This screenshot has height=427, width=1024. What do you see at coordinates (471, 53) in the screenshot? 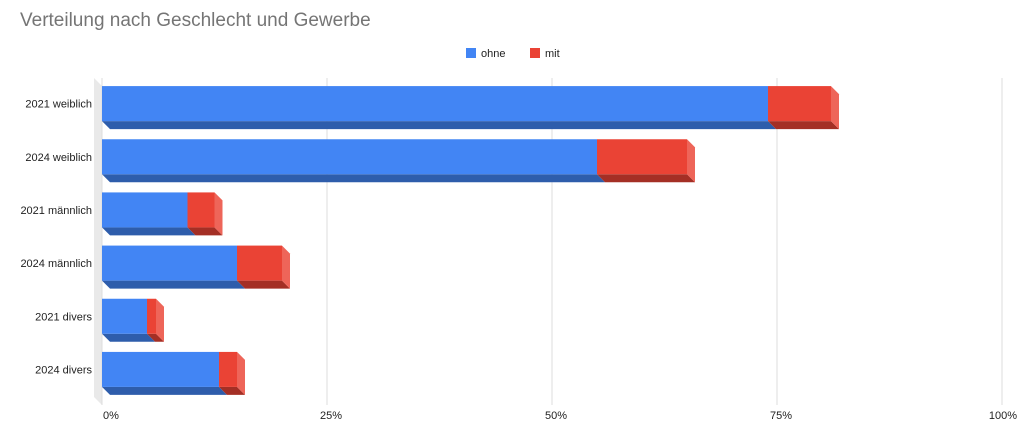
I see `legend-swatch-ohne` at bounding box center [471, 53].